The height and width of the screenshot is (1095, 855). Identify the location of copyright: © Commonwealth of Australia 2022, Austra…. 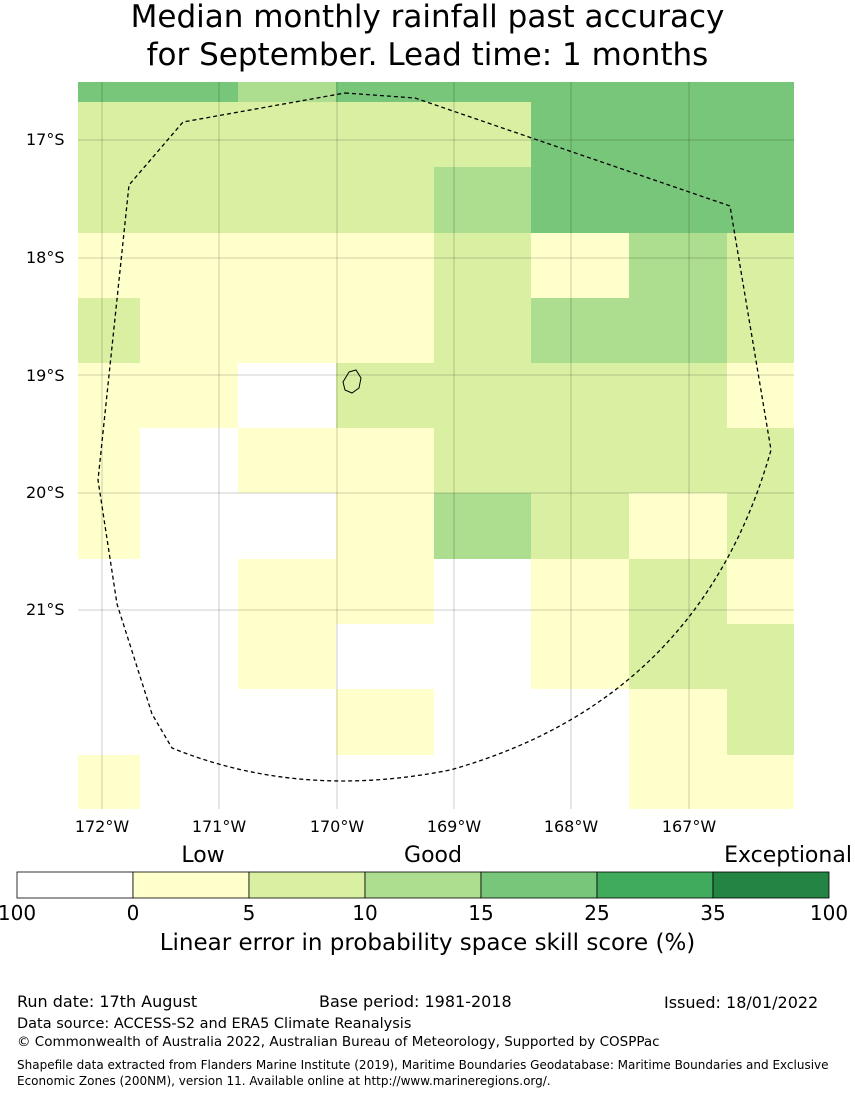
(338, 1042).